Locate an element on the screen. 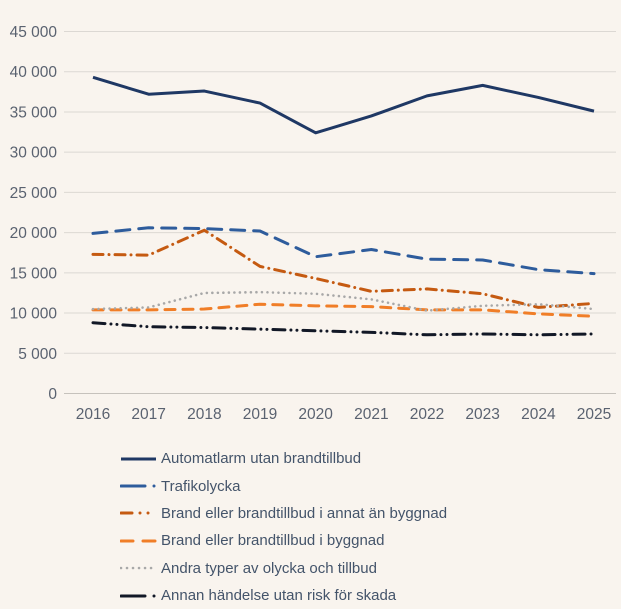 The width and height of the screenshot is (621, 609). legend-item: Andra typer av olycka och tillbud is located at coordinates (283, 568).